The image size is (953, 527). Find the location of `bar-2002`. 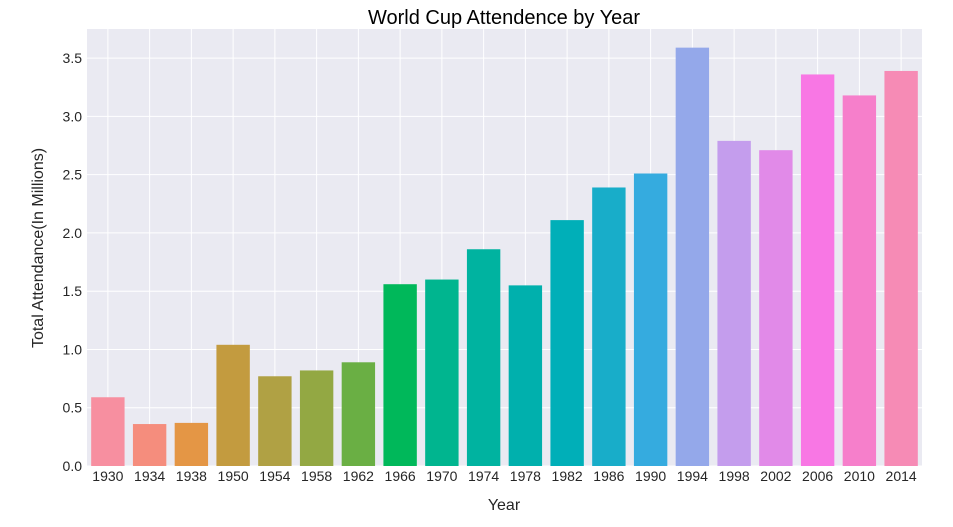

bar-2002 is located at coordinates (776, 308).